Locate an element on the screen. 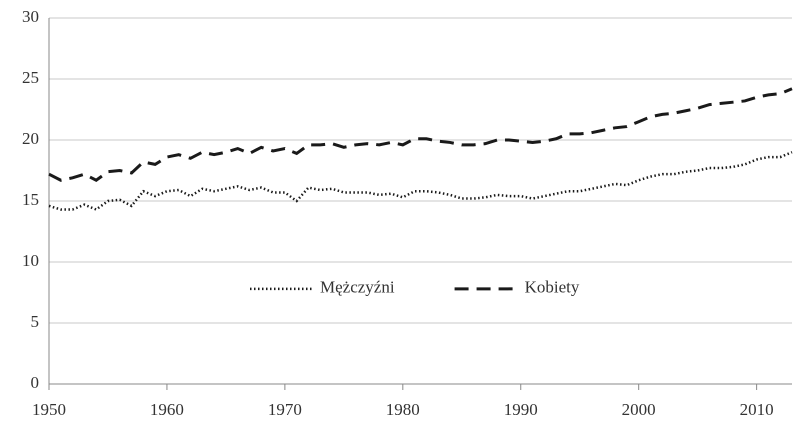 The image size is (793, 421). y-tick-label: 20 is located at coordinates (30, 138).